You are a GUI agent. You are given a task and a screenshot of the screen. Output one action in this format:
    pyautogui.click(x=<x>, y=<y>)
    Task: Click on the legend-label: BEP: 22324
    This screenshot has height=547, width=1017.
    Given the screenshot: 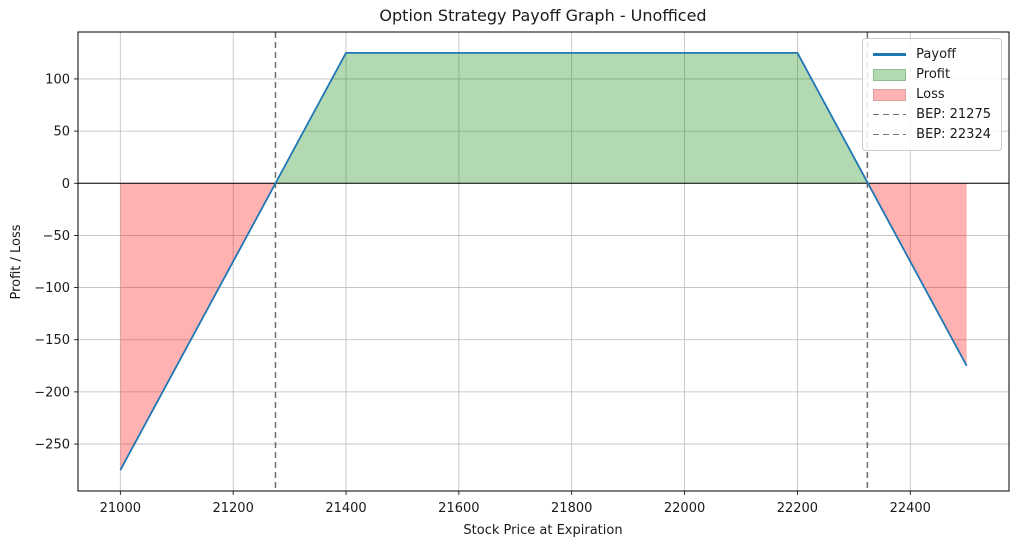 What is the action you would take?
    pyautogui.click(x=953, y=134)
    